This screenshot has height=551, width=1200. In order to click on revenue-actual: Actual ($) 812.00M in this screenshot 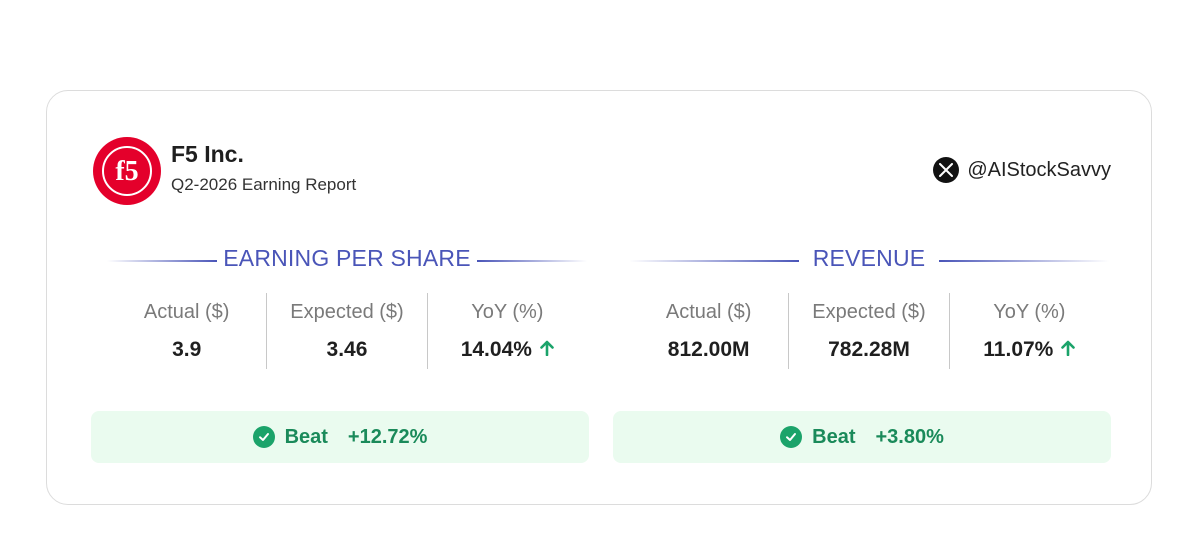, I will do `click(708, 331)`.